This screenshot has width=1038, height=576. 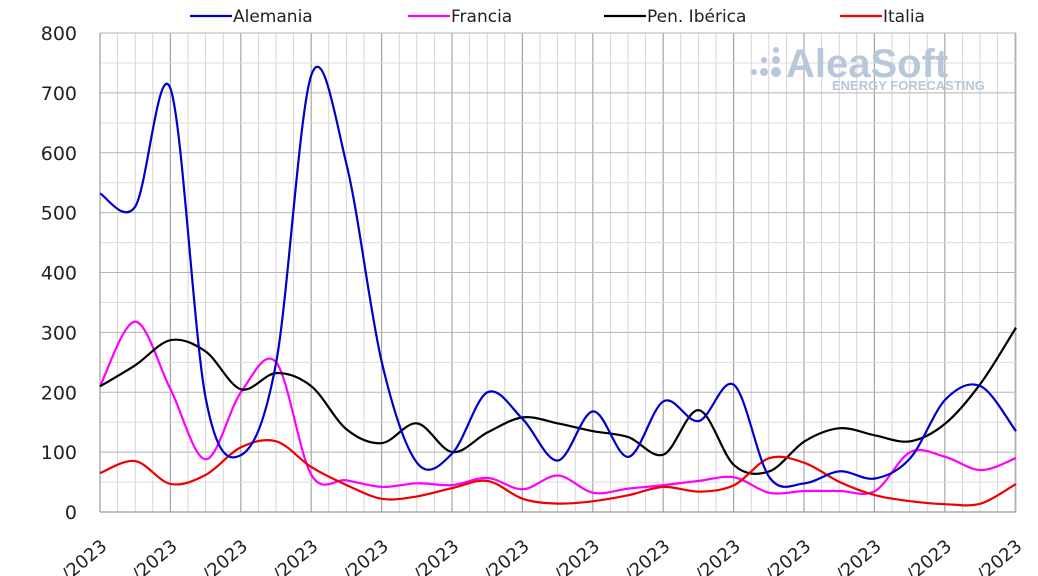 What do you see at coordinates (867, 64) in the screenshot?
I see `logo-brand: AleaSoft` at bounding box center [867, 64].